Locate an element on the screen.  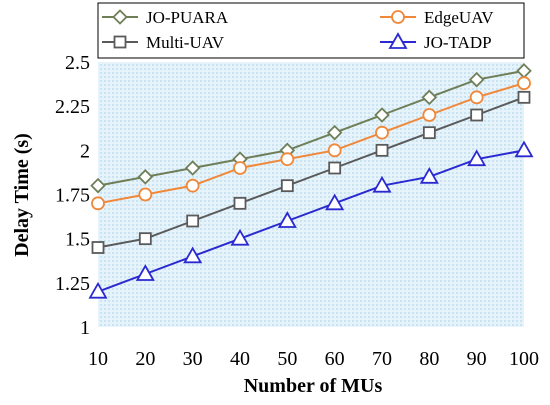
legend-item: JO-TADP is located at coordinates (436, 42).